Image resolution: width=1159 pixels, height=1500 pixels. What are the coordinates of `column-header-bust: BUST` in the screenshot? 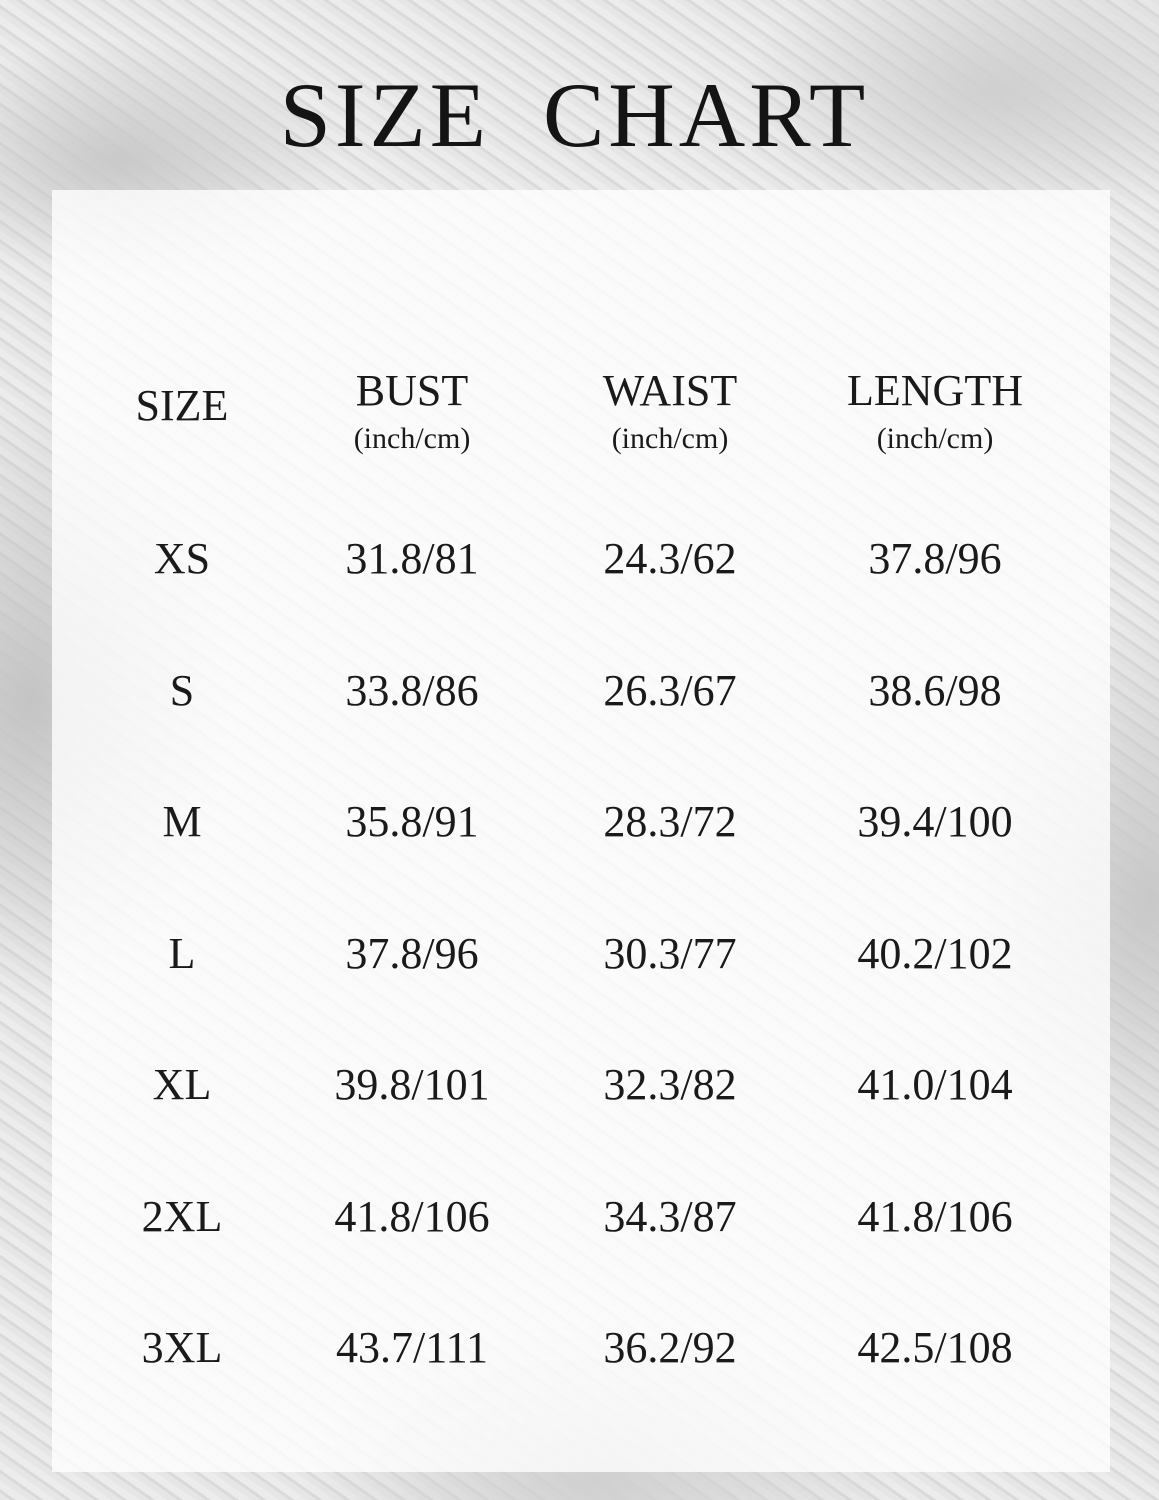 It's located at (412, 390).